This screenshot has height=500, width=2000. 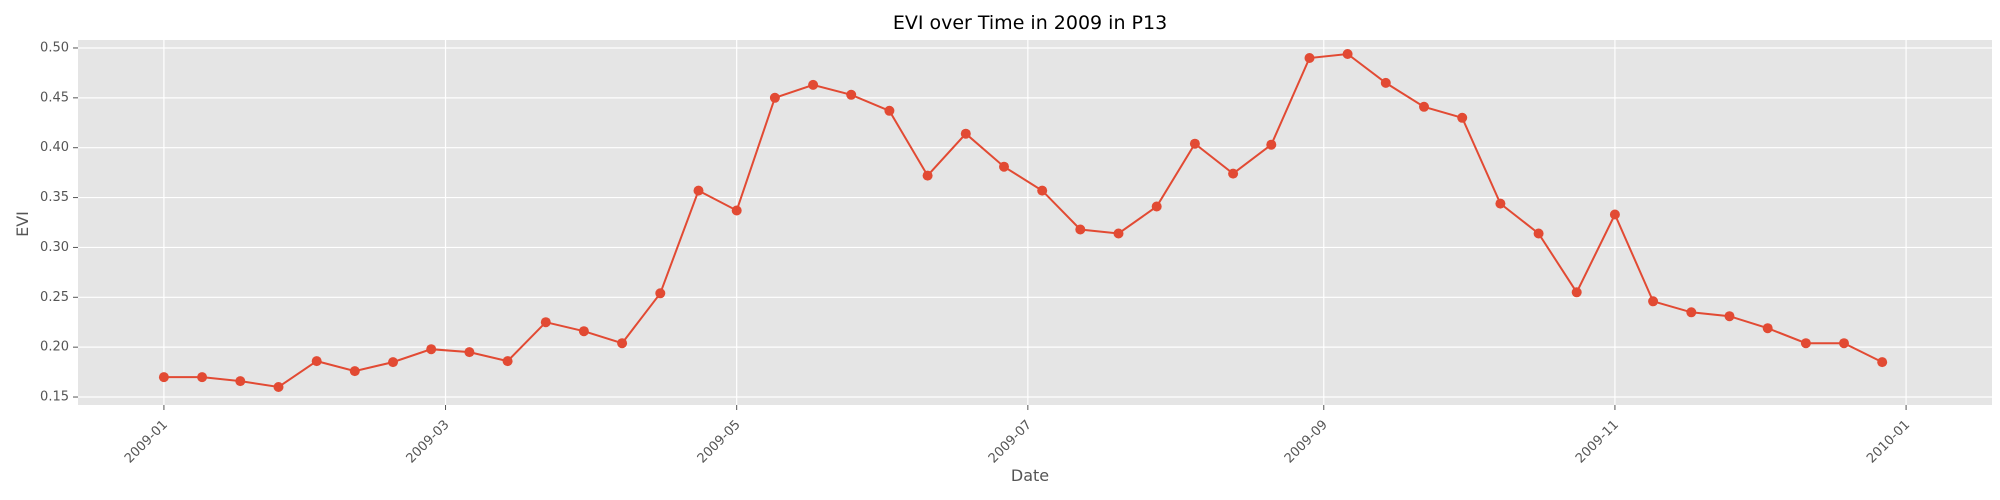 I want to click on x-tick-label: 2009-11, so click(x=1597, y=441).